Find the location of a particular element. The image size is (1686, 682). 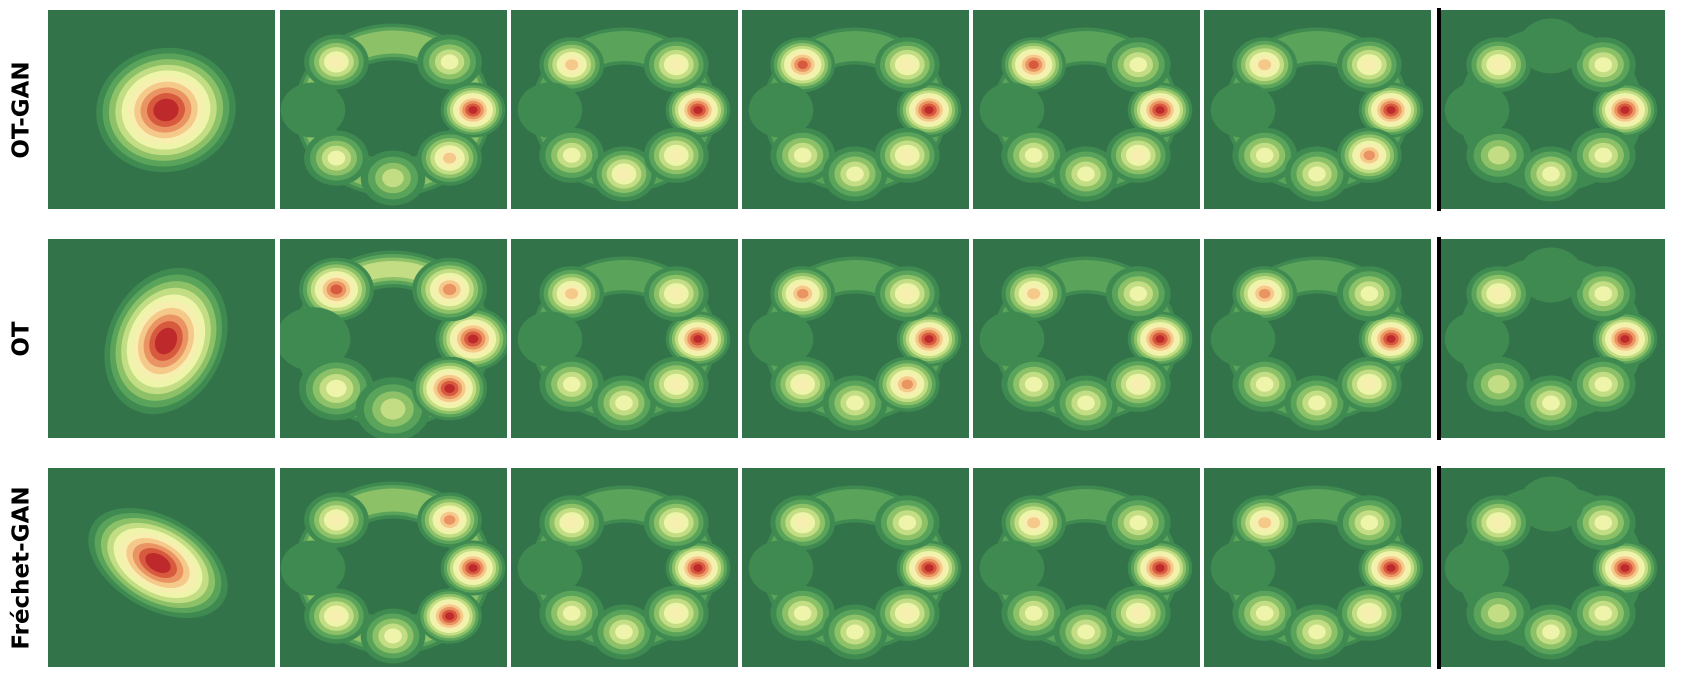

column-separator is located at coordinates (1439, 338).